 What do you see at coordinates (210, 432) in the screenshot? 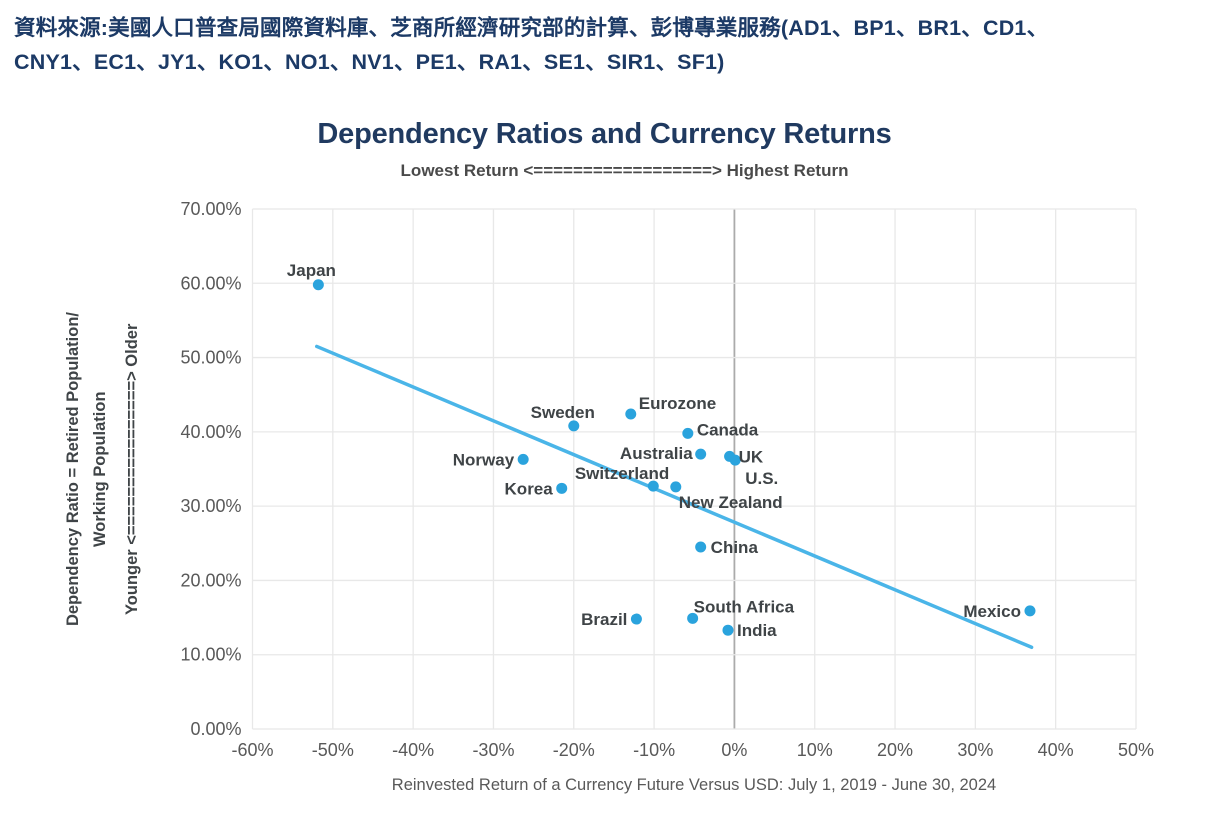
I see `y-tick-label: 40.00%` at bounding box center [210, 432].